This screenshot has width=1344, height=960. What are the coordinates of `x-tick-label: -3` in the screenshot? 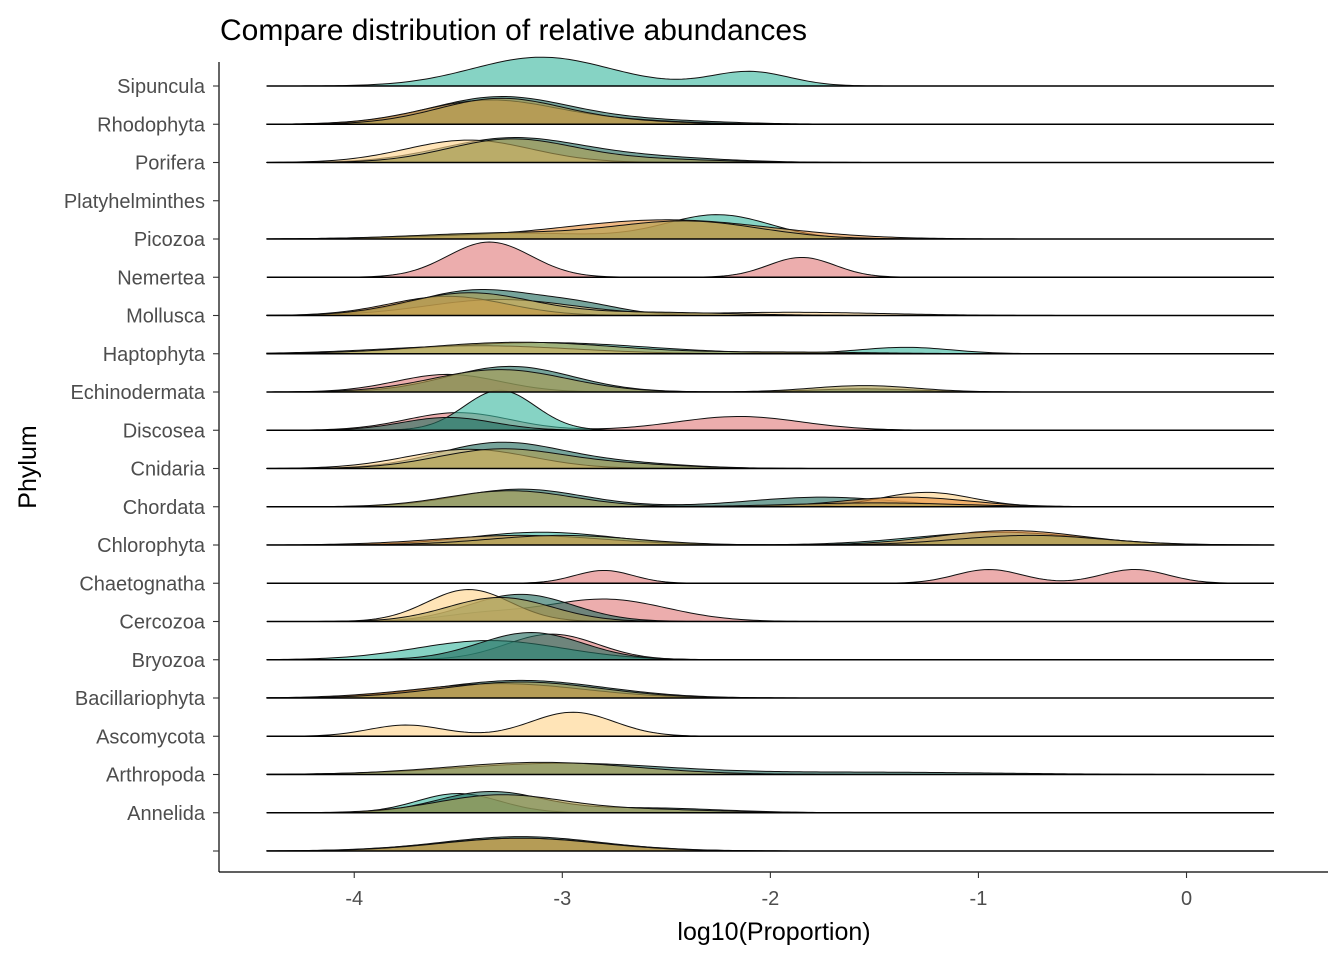 It's located at (562, 899).